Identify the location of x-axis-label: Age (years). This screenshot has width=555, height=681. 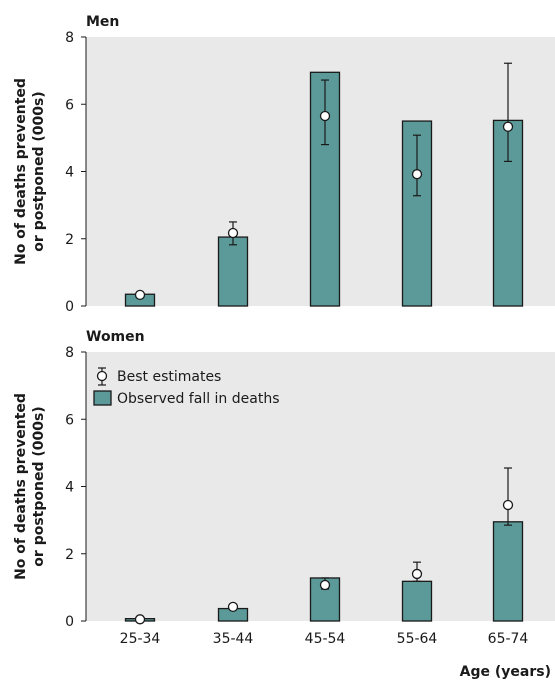
(505, 672).